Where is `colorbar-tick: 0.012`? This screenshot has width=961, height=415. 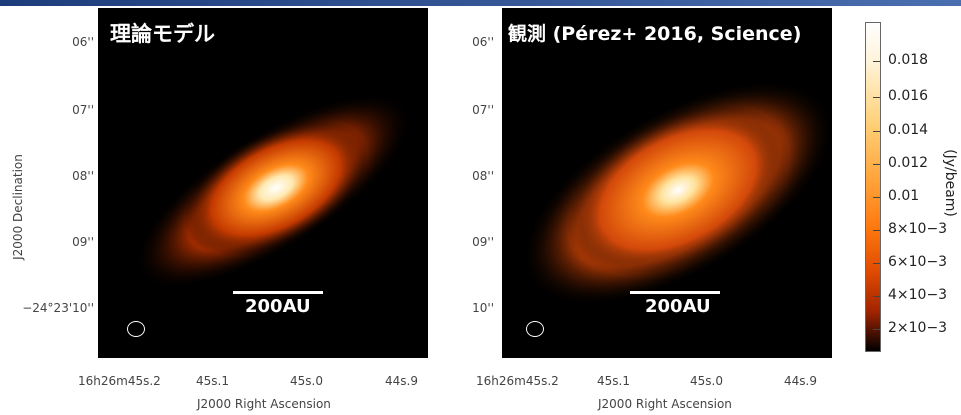 colorbar-tick: 0.012 is located at coordinates (908, 163).